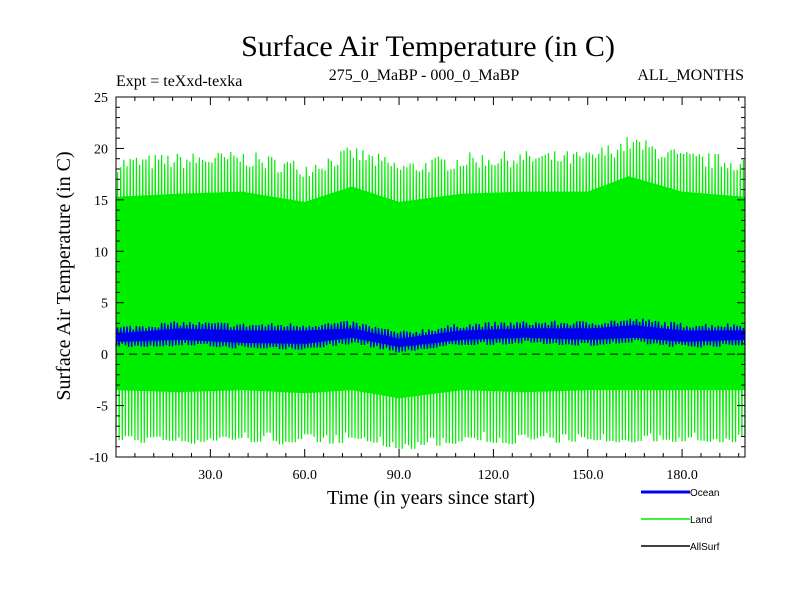 The image size is (800, 600). I want to click on ocean-series-line, so click(430, 335).